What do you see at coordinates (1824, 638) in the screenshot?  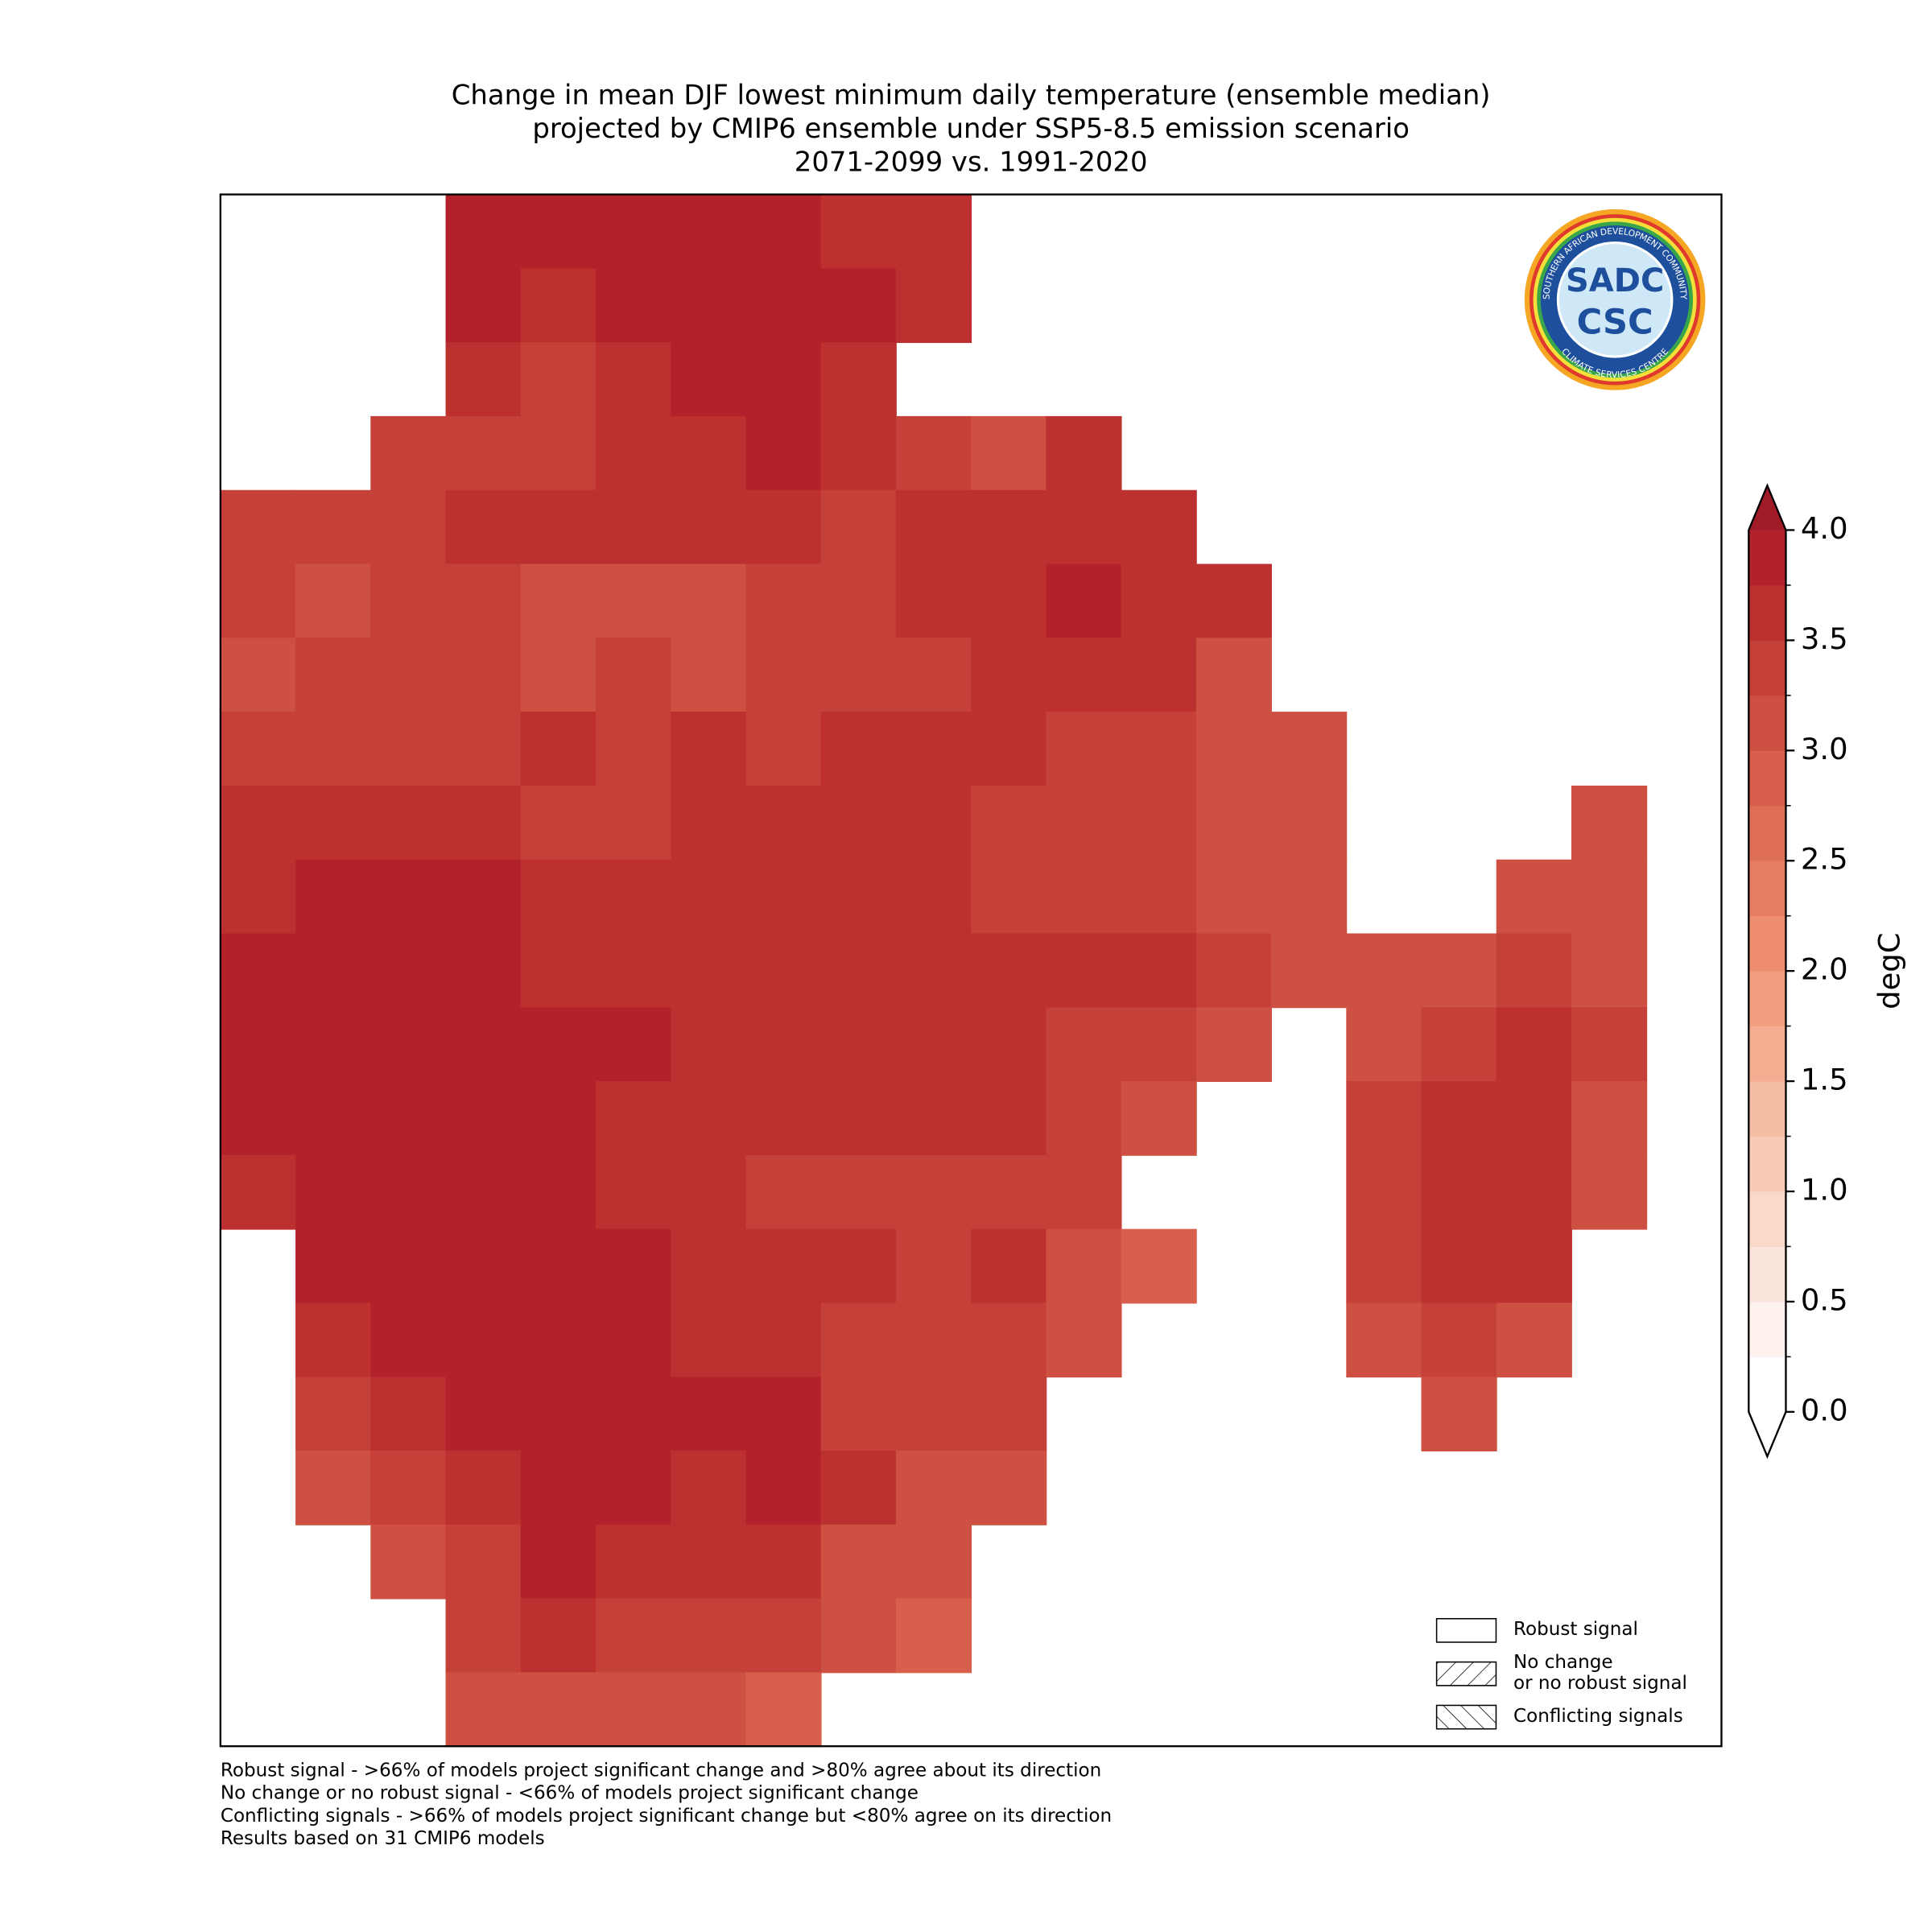 I see `colorbar-tick-label: 3.5` at bounding box center [1824, 638].